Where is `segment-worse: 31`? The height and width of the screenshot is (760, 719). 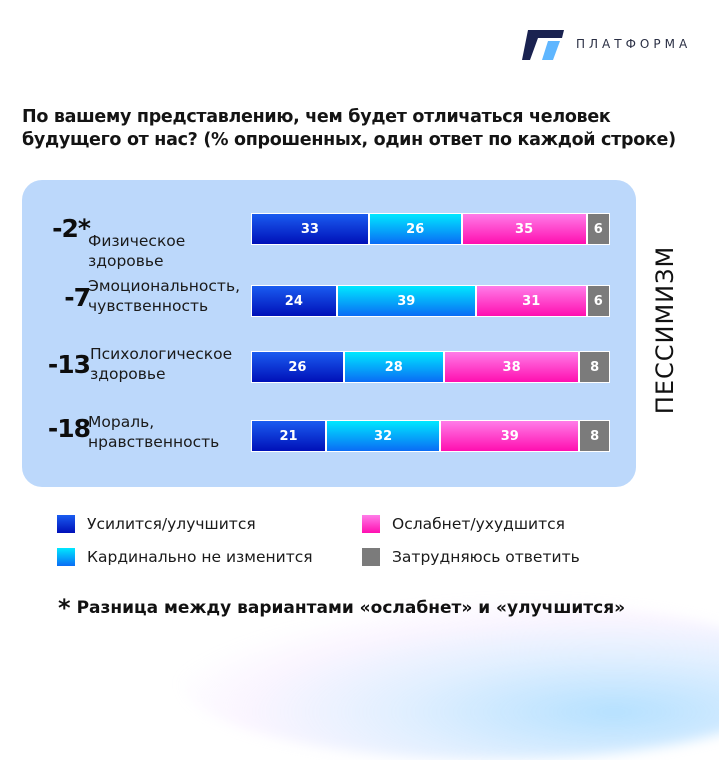
segment-worse: 31 is located at coordinates (532, 301).